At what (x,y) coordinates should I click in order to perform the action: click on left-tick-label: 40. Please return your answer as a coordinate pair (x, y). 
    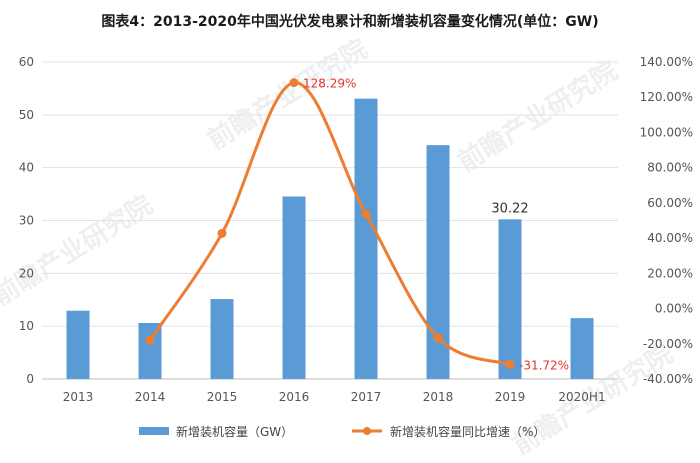
    Looking at the image, I should click on (26, 168).